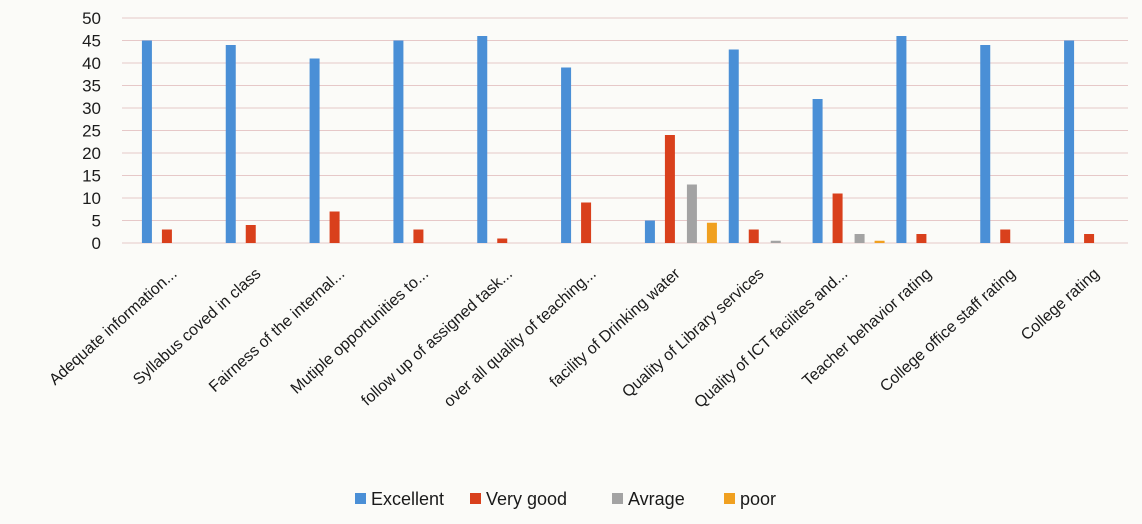  What do you see at coordinates (758, 499) in the screenshot?
I see `legend-label: poor` at bounding box center [758, 499].